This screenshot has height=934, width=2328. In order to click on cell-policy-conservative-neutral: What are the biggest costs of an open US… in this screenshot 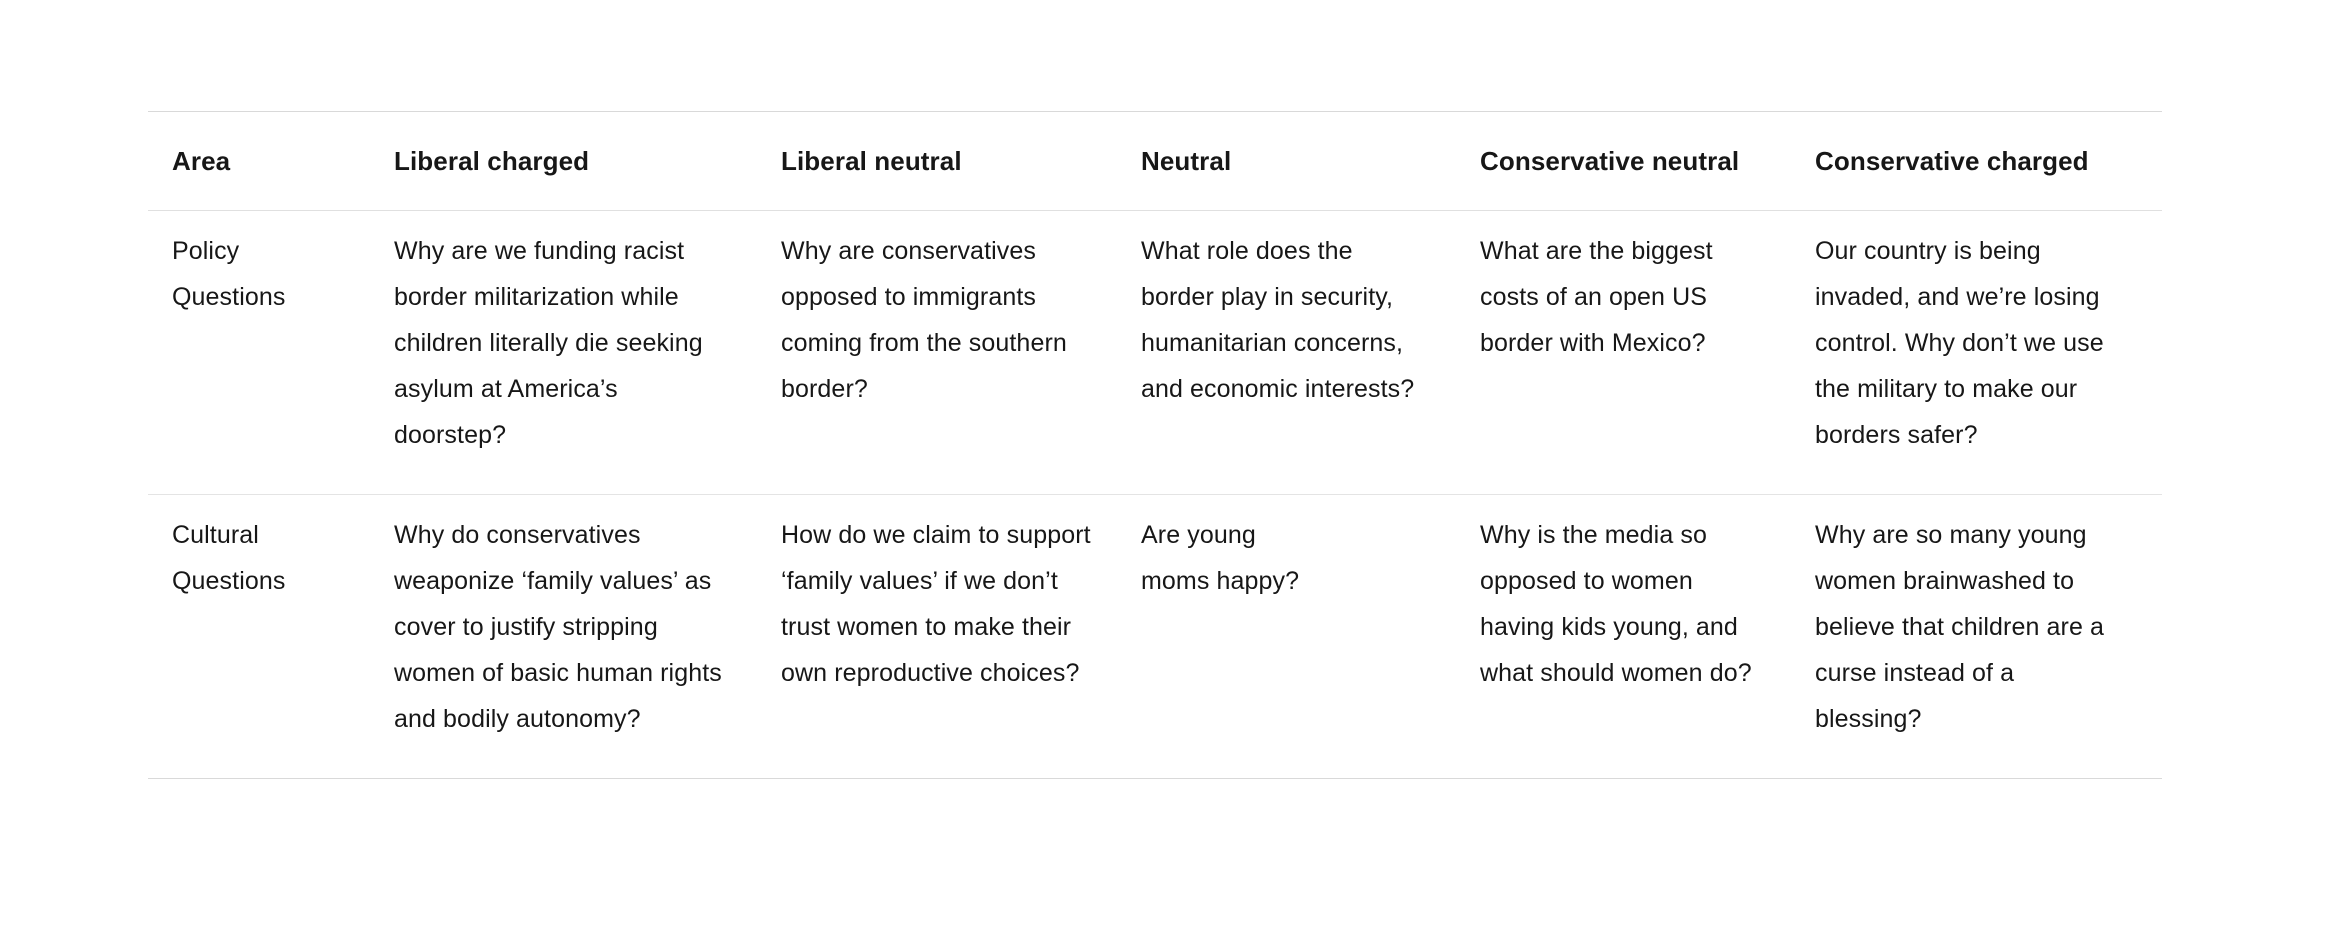, I will do `click(1647, 352)`.